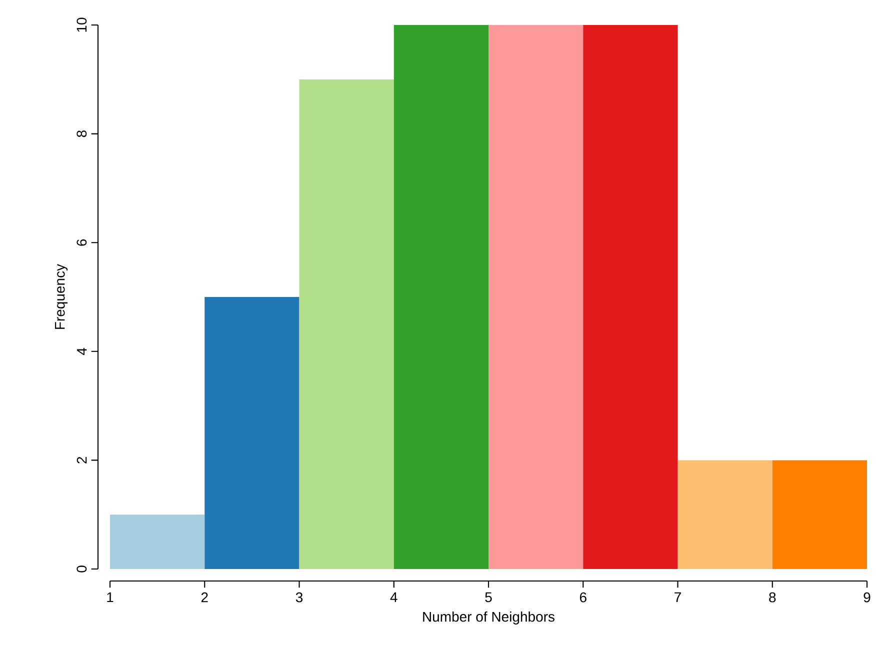 This screenshot has height=671, width=877. Describe the element at coordinates (110, 597) in the screenshot. I see `x-tick-label: 1` at that location.